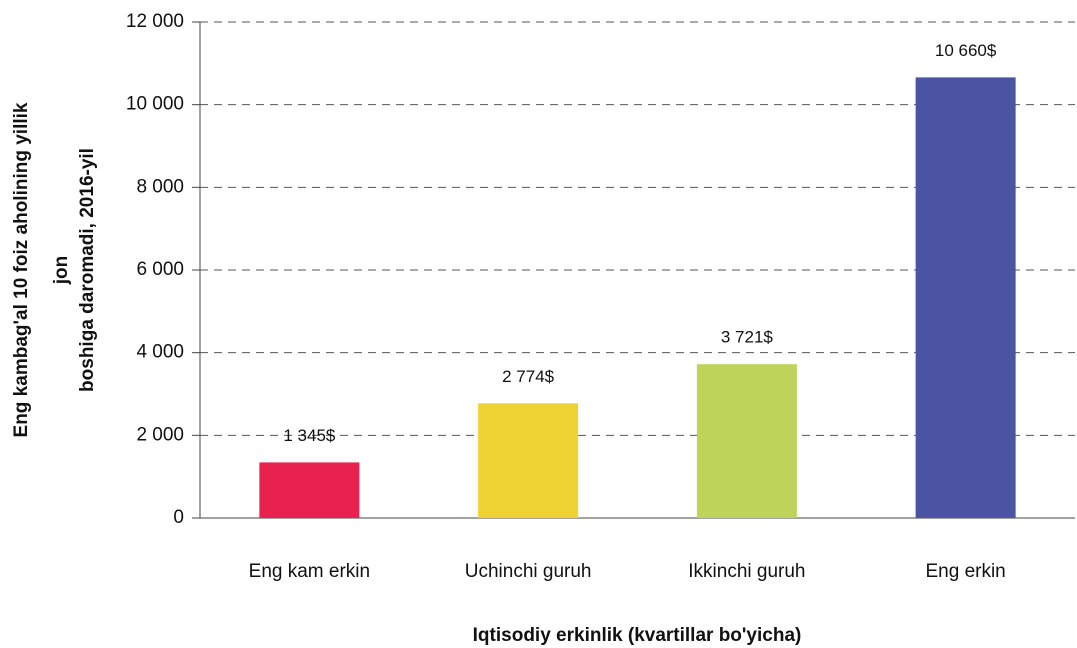 Image resolution: width=1077 pixels, height=648 pixels. Describe the element at coordinates (87, 270) in the screenshot. I see `y-axis-label-line: boshiga daromadi, 2016-yil` at that location.